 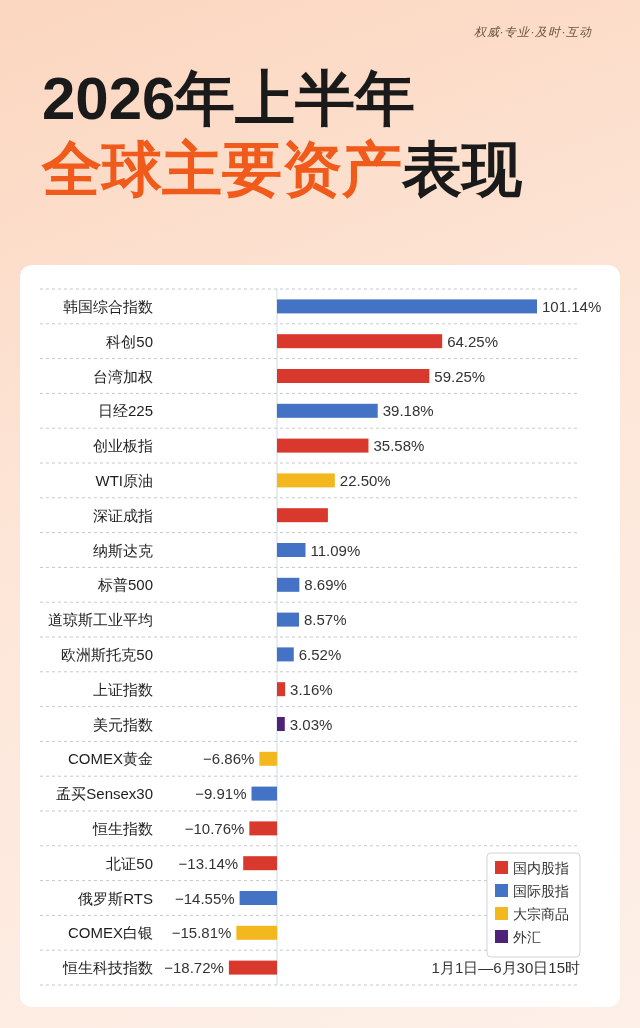 What do you see at coordinates (123, 515) in the screenshot?
I see `y-tick-label: 深证成指` at bounding box center [123, 515].